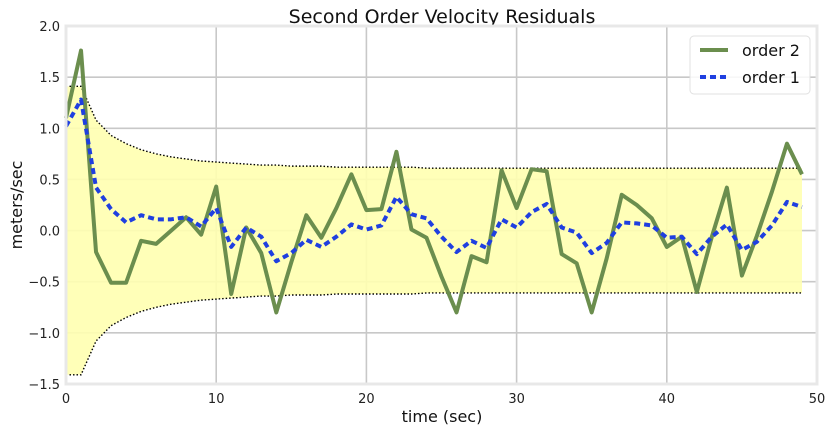 The width and height of the screenshot is (832, 433). Describe the element at coordinates (750, 65) in the screenshot. I see `legend: order 2 order 1` at that location.